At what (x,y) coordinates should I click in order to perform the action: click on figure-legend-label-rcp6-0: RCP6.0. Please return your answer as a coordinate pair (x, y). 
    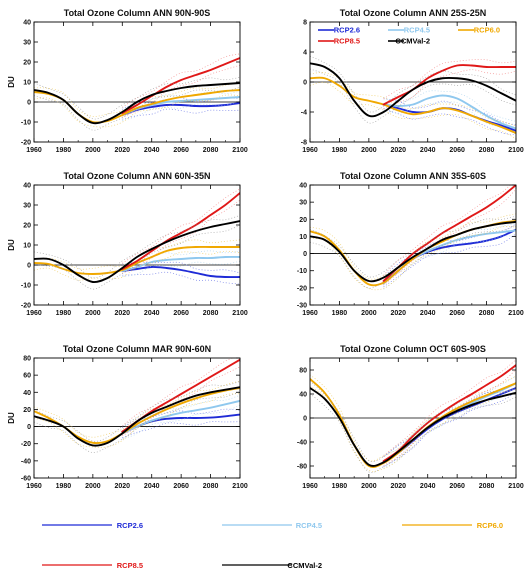
    Looking at the image, I should click on (490, 525).